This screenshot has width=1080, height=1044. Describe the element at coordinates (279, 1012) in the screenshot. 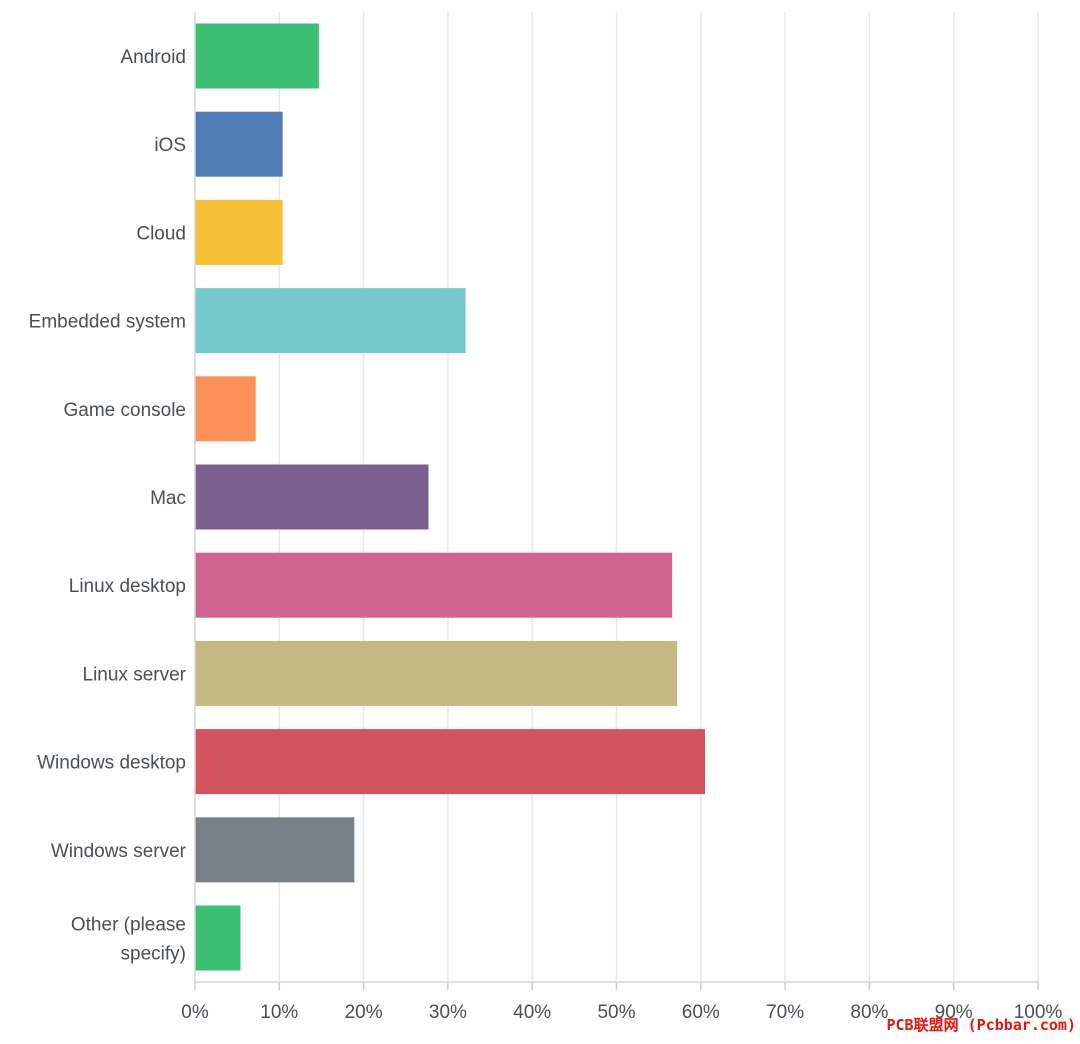

I see `x-tick-label: 10%` at that location.